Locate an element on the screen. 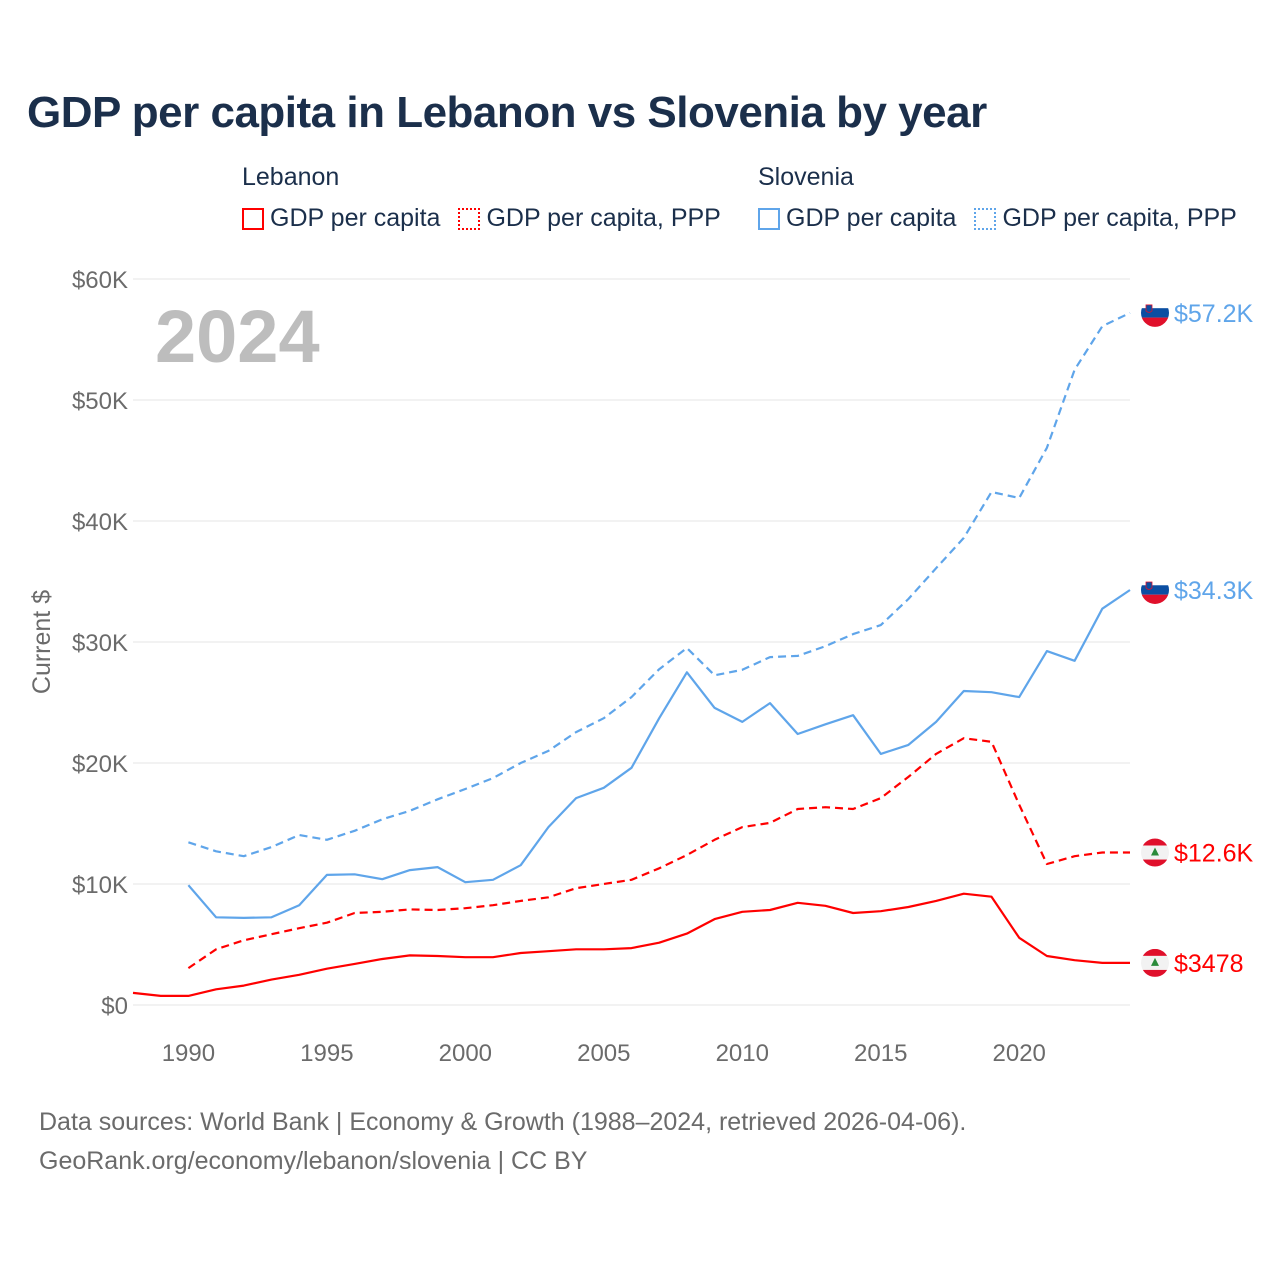 The height and width of the screenshot is (1280, 1280). x-tick-label: 2015 is located at coordinates (880, 1053).